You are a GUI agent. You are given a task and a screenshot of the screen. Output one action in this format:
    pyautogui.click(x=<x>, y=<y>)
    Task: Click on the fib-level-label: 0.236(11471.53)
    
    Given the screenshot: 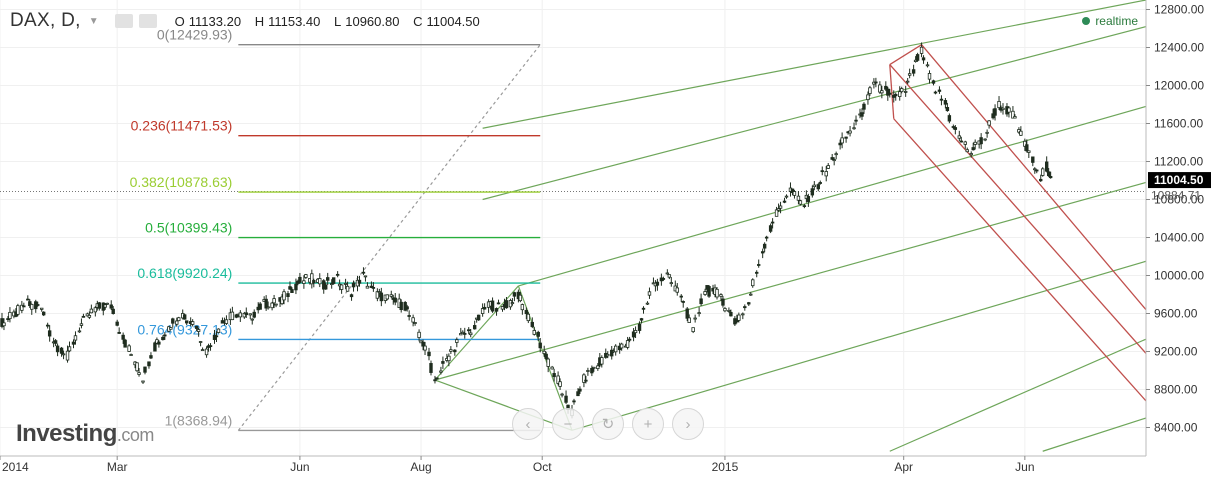 What is the action you would take?
    pyautogui.click(x=182, y=126)
    